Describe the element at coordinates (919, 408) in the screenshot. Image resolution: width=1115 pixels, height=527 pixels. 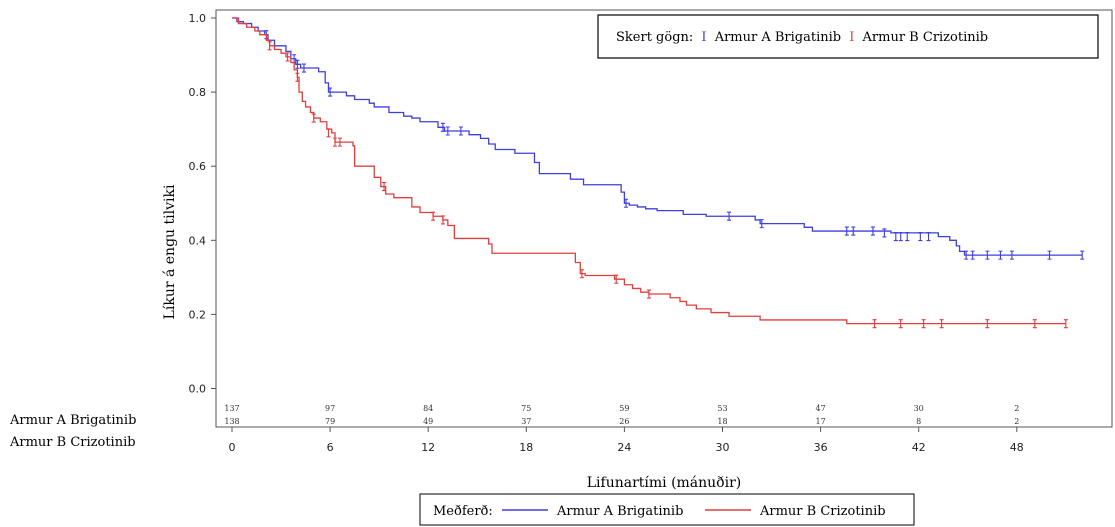
I see `risk-value-armur-a: 30` at that location.